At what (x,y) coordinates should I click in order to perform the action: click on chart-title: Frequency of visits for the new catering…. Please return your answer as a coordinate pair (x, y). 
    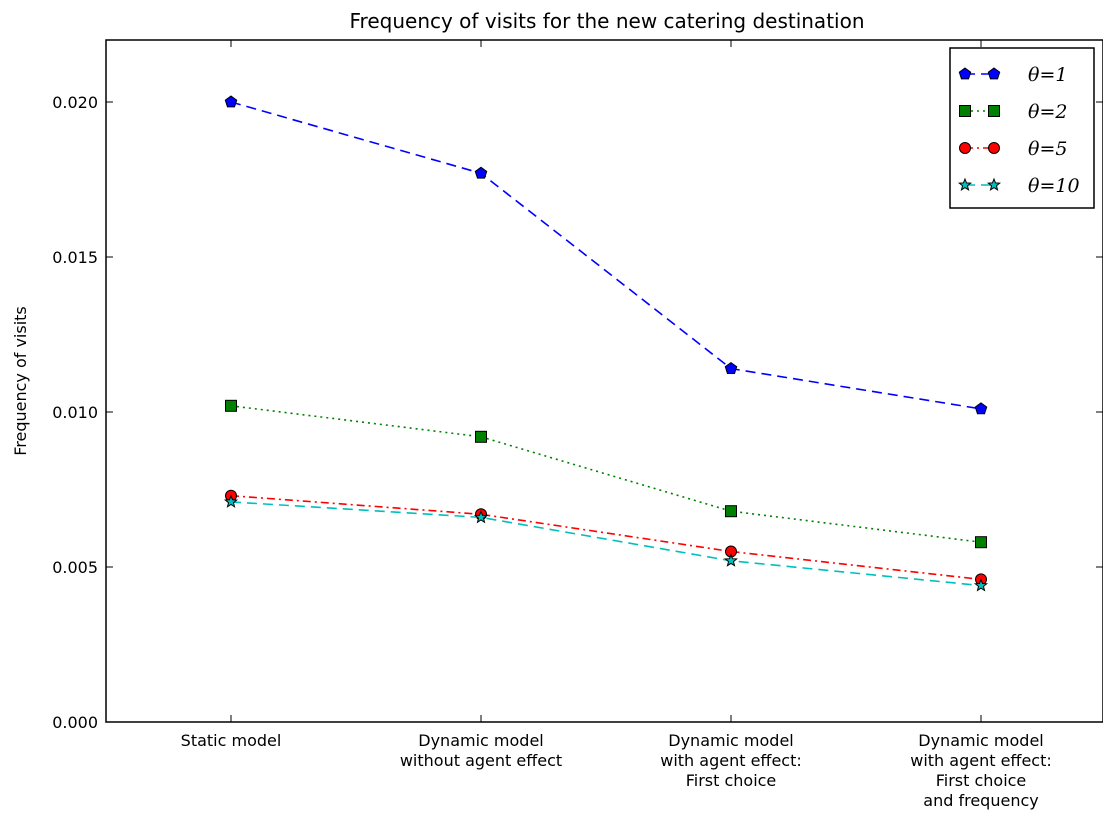
    Looking at the image, I should click on (607, 21).